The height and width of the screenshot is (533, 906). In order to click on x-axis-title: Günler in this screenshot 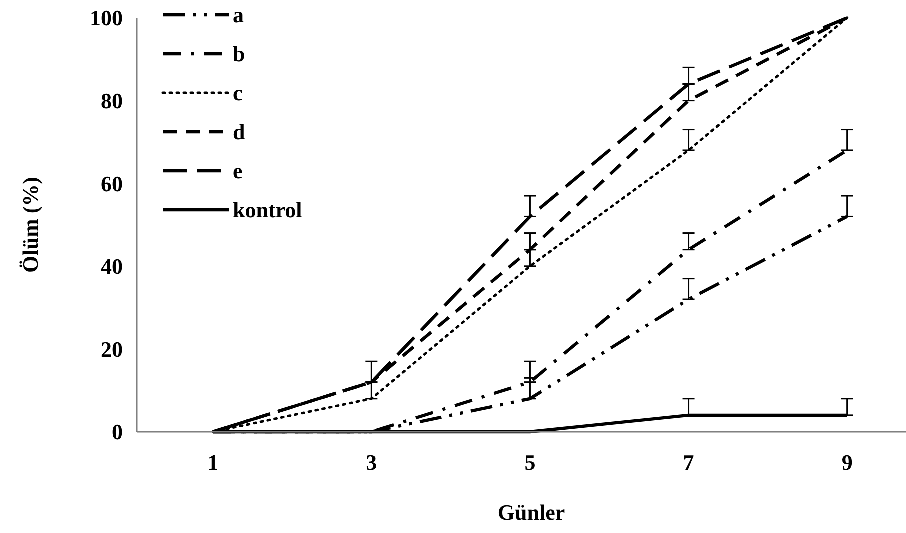, I will do `click(532, 512)`.